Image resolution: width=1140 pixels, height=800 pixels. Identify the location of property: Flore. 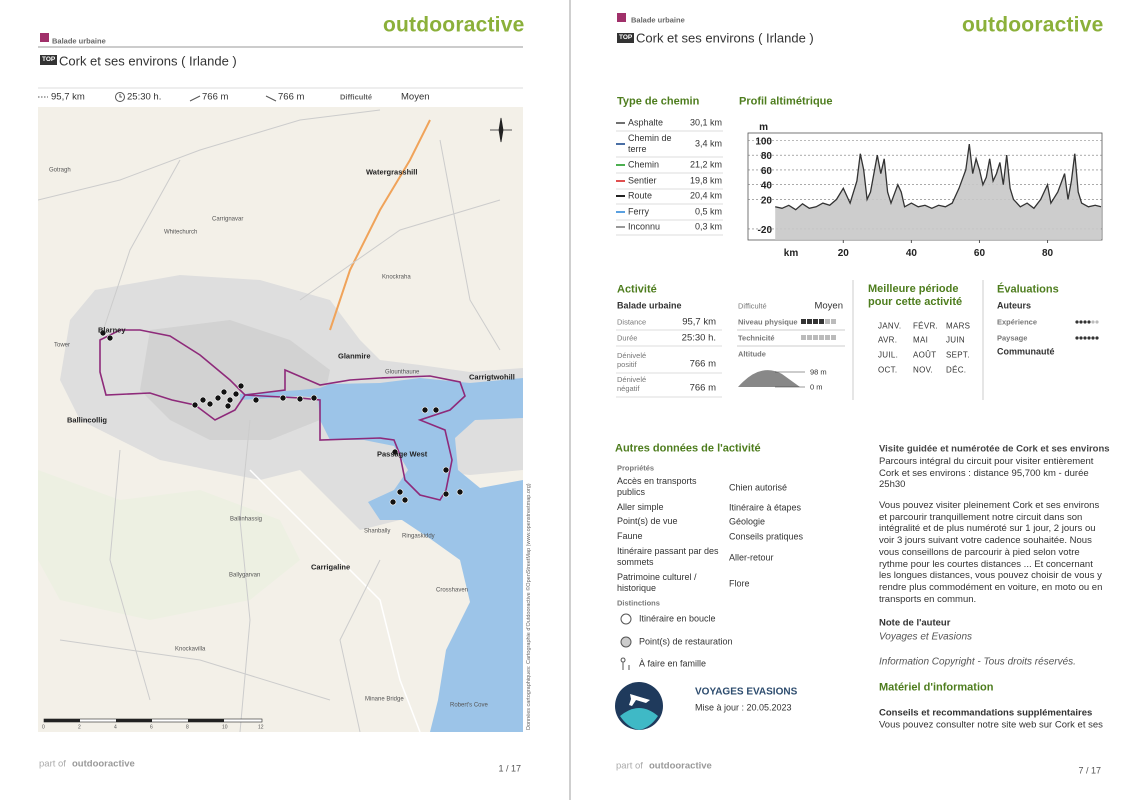
(739, 583).